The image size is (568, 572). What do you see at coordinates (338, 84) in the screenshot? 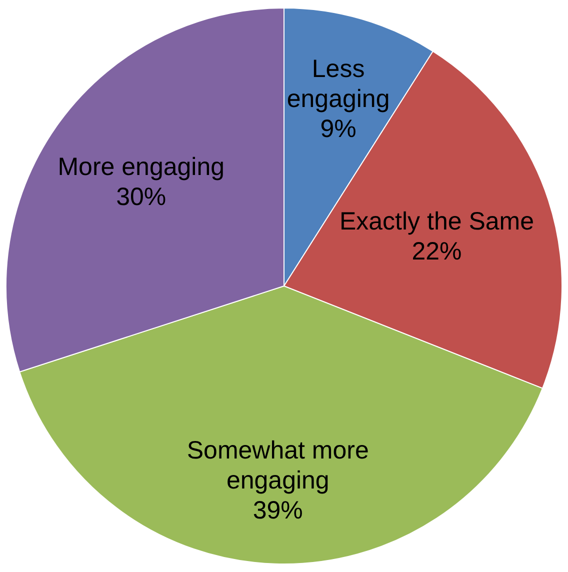
I see `slice-label: Less engaging` at bounding box center [338, 84].